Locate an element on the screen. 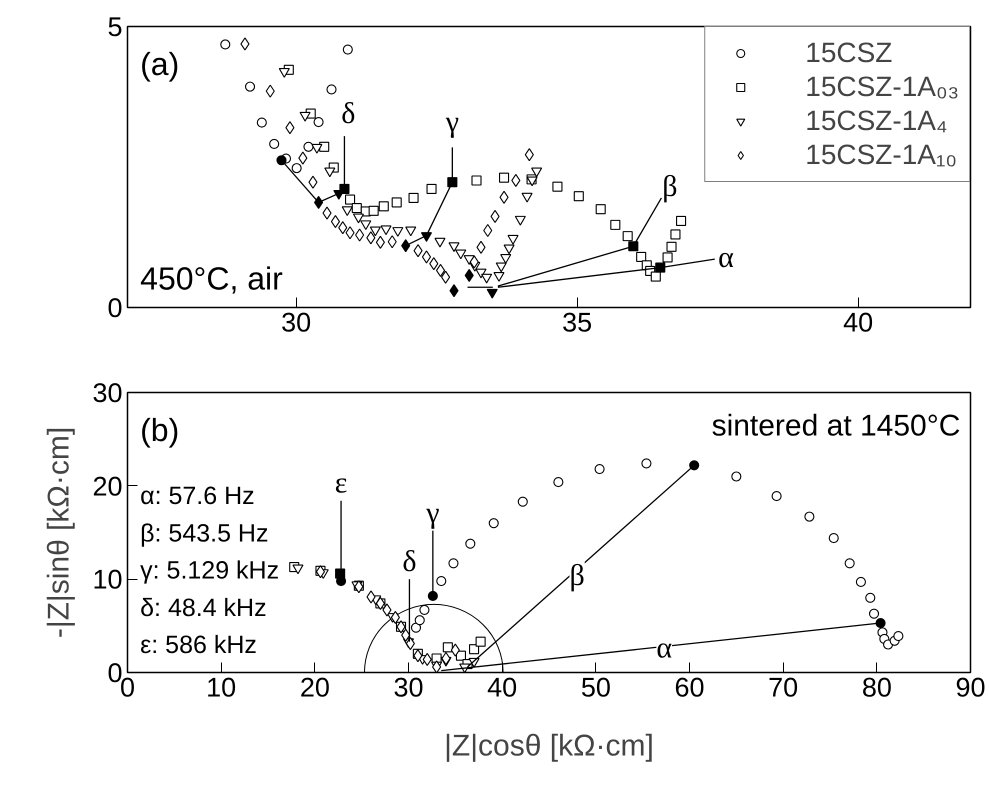 This screenshot has height=798, width=989. y-axis-title: -|Z|sinθ [kΩ·cm] is located at coordinates (59, 532).